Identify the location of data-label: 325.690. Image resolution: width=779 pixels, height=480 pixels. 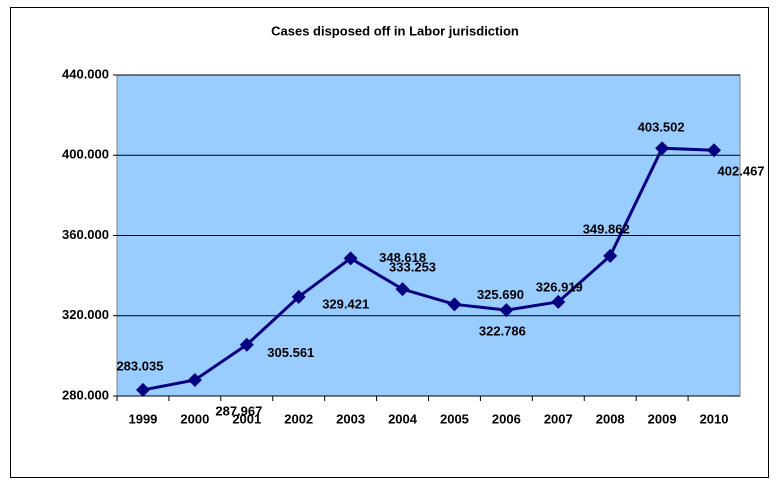
(500, 294).